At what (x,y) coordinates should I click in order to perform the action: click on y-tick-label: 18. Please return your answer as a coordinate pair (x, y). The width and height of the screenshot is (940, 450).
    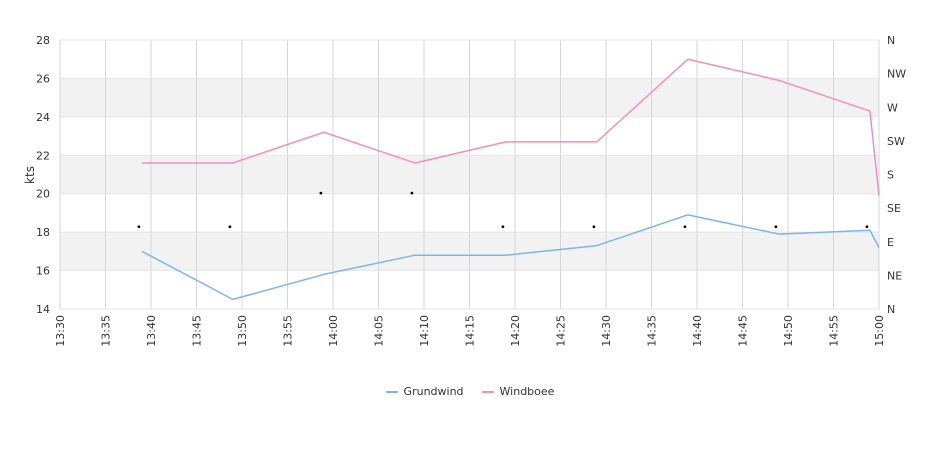
    Looking at the image, I should click on (43, 232).